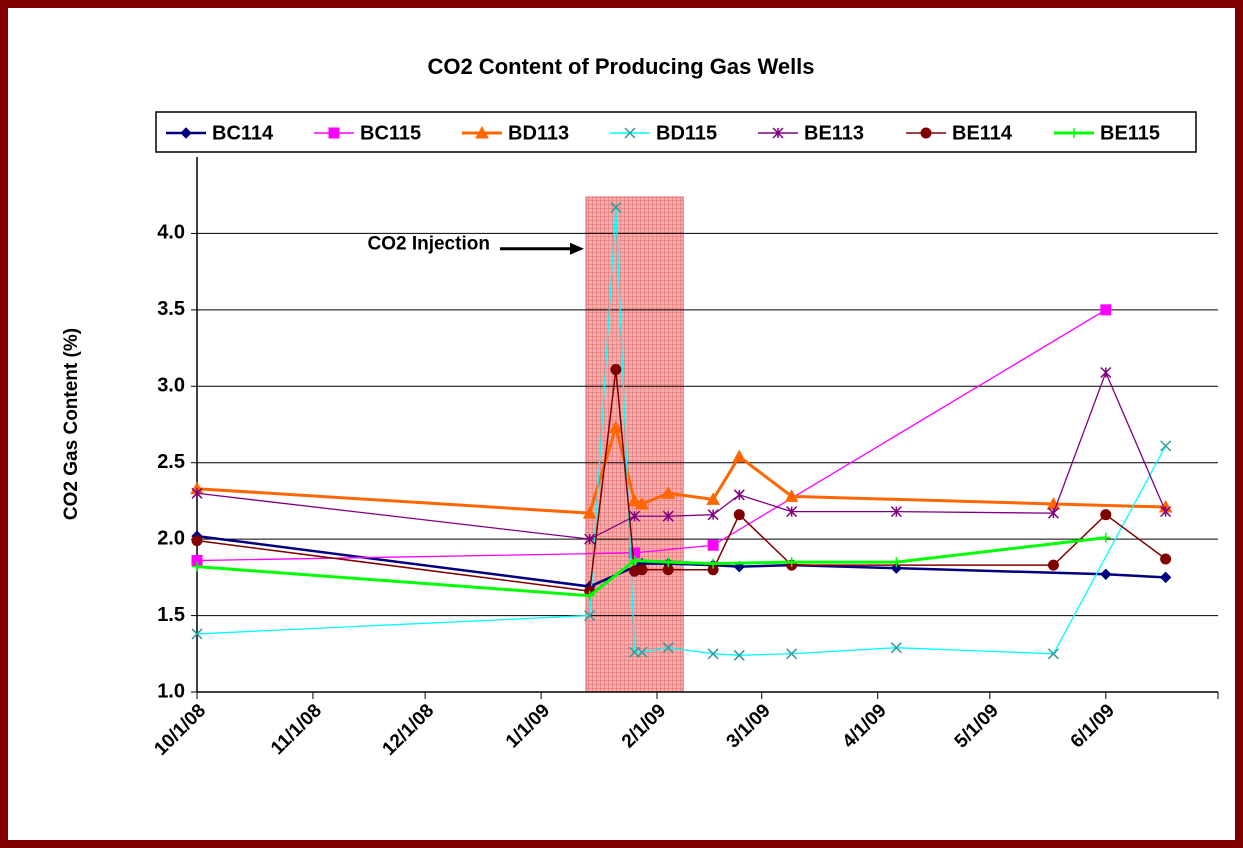 The width and height of the screenshot is (1243, 848). I want to click on legend-label: BD113, so click(538, 133).